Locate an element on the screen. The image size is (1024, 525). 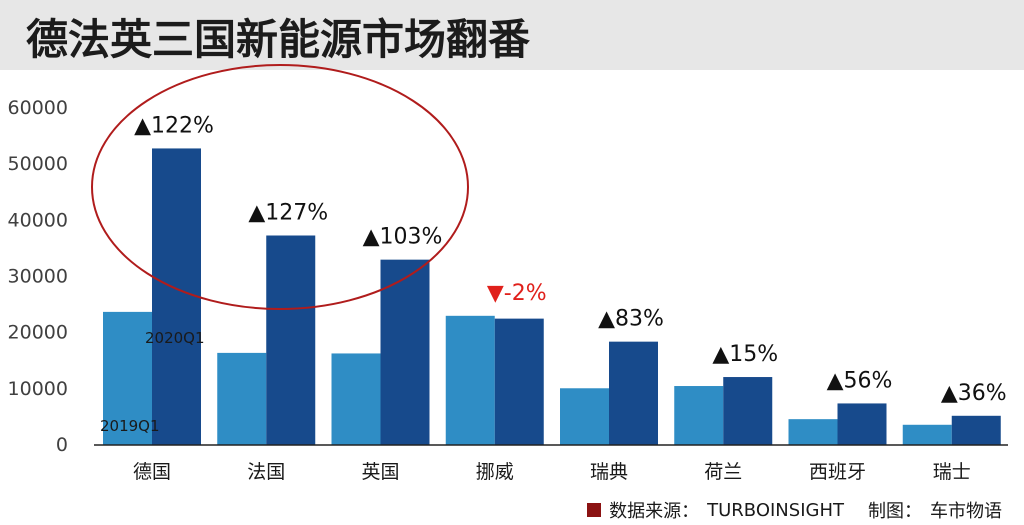
growth-label: ▲127% is located at coordinates (288, 212).